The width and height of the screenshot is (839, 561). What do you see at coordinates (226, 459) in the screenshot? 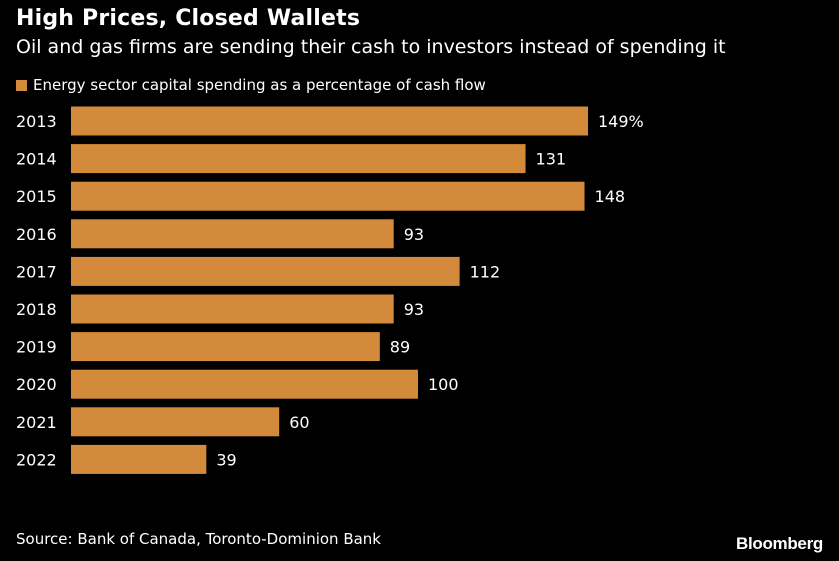
I see `data-label: 39` at bounding box center [226, 459].